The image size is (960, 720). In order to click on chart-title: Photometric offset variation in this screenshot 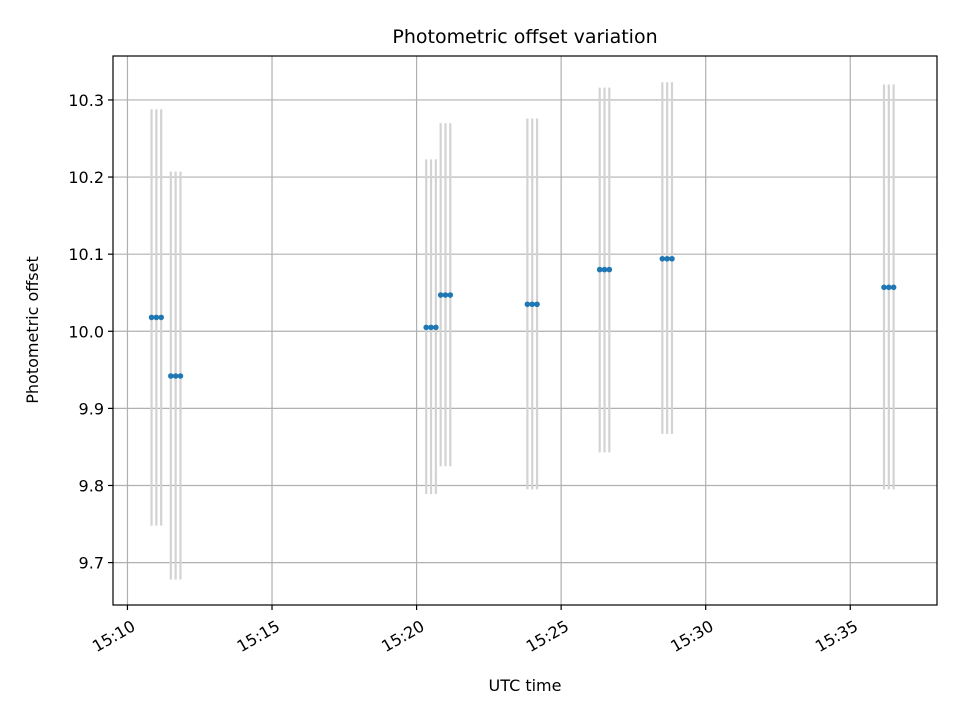, I will do `click(524, 37)`.